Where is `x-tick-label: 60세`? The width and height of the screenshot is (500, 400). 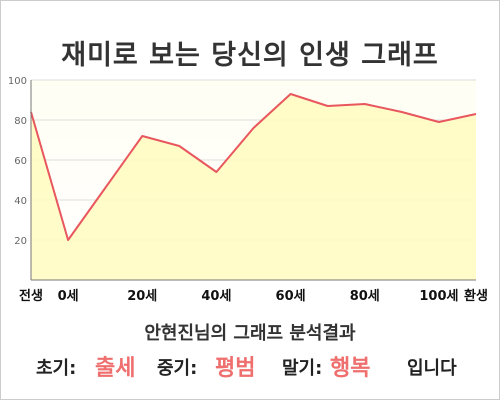 x-tick-label: 60세 is located at coordinates (291, 296).